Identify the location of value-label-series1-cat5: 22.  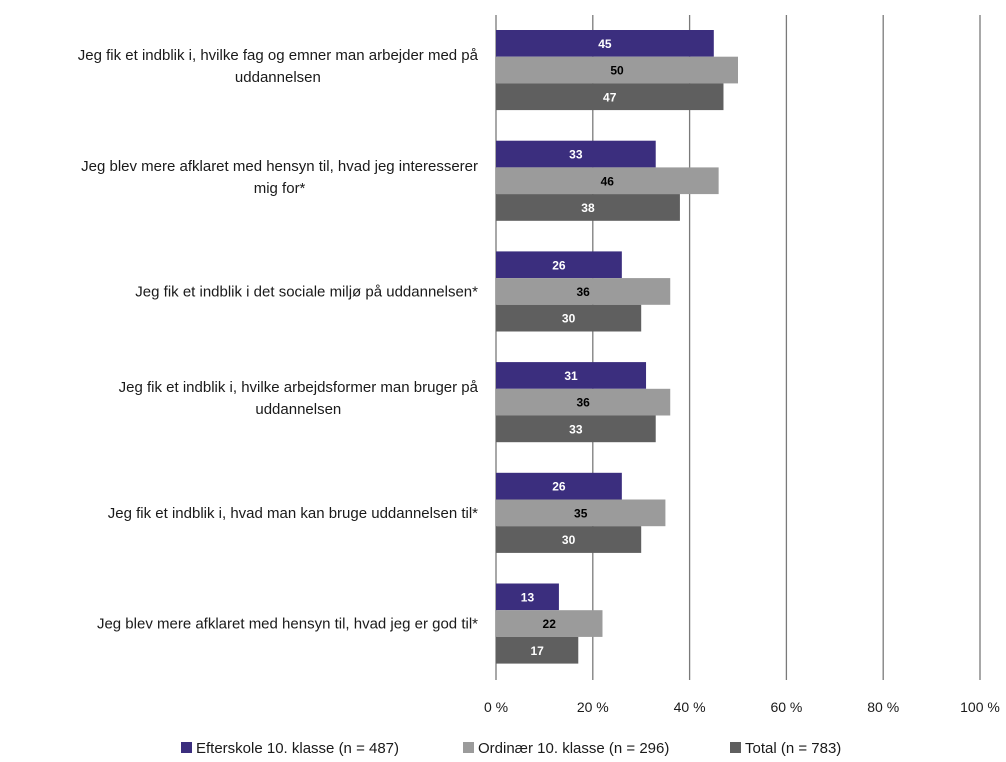
(550, 624).